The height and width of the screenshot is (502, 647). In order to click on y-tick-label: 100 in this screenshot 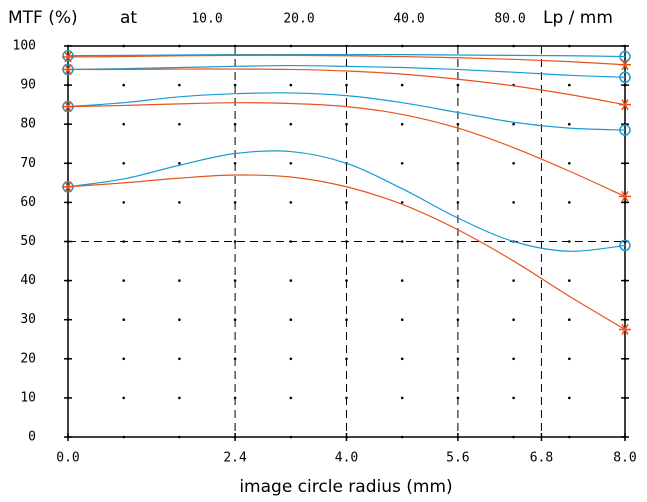, I will do `click(24, 46)`.